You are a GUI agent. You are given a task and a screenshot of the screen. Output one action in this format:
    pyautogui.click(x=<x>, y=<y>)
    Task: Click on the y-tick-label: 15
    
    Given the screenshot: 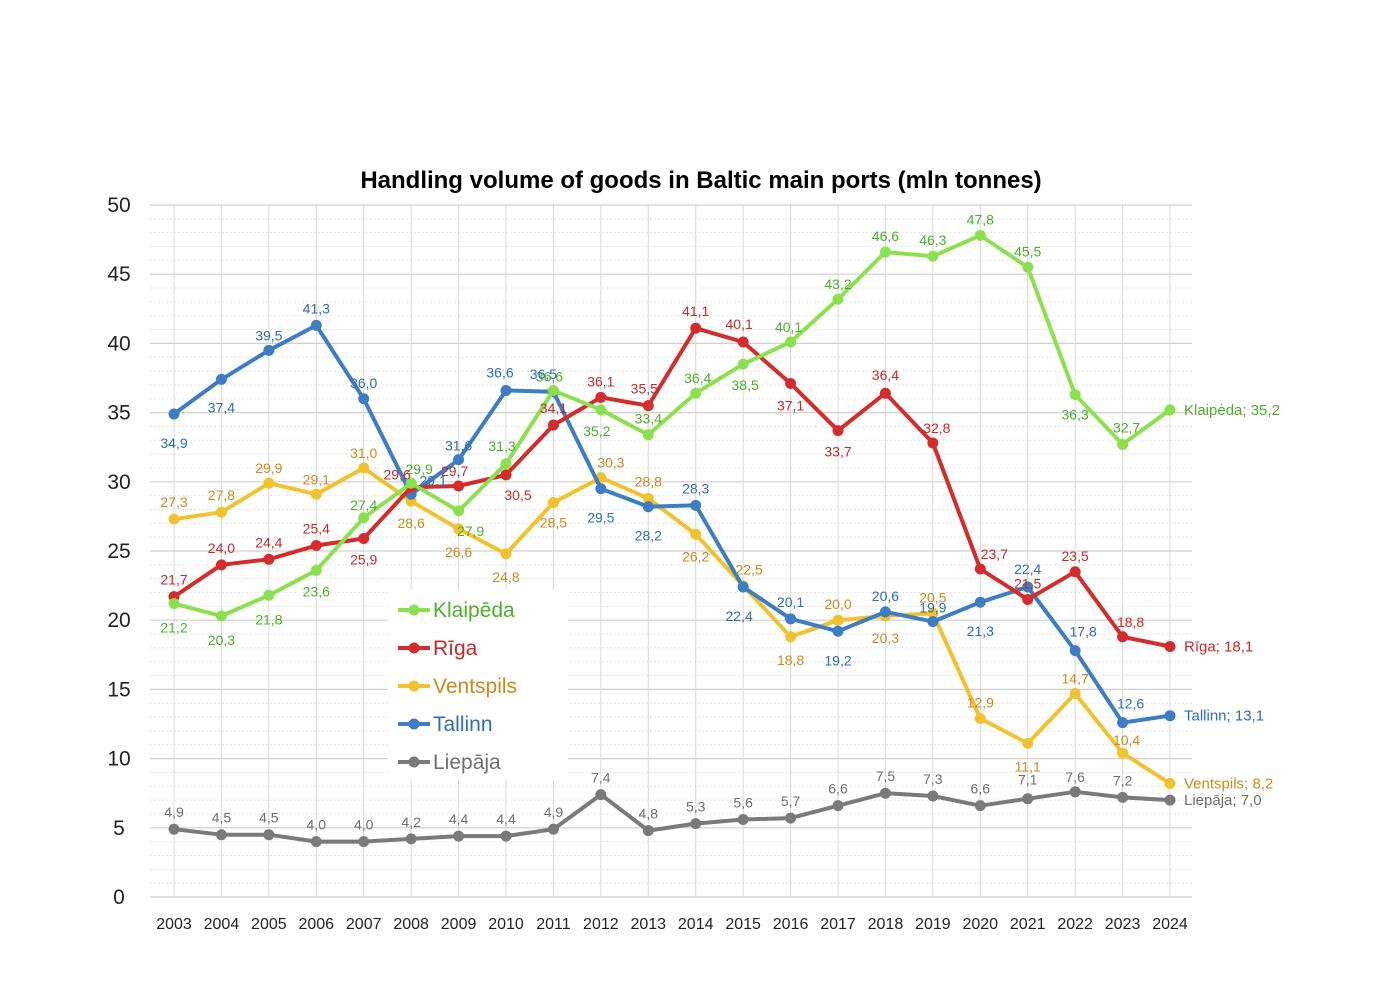 What is the action you would take?
    pyautogui.click(x=118, y=689)
    